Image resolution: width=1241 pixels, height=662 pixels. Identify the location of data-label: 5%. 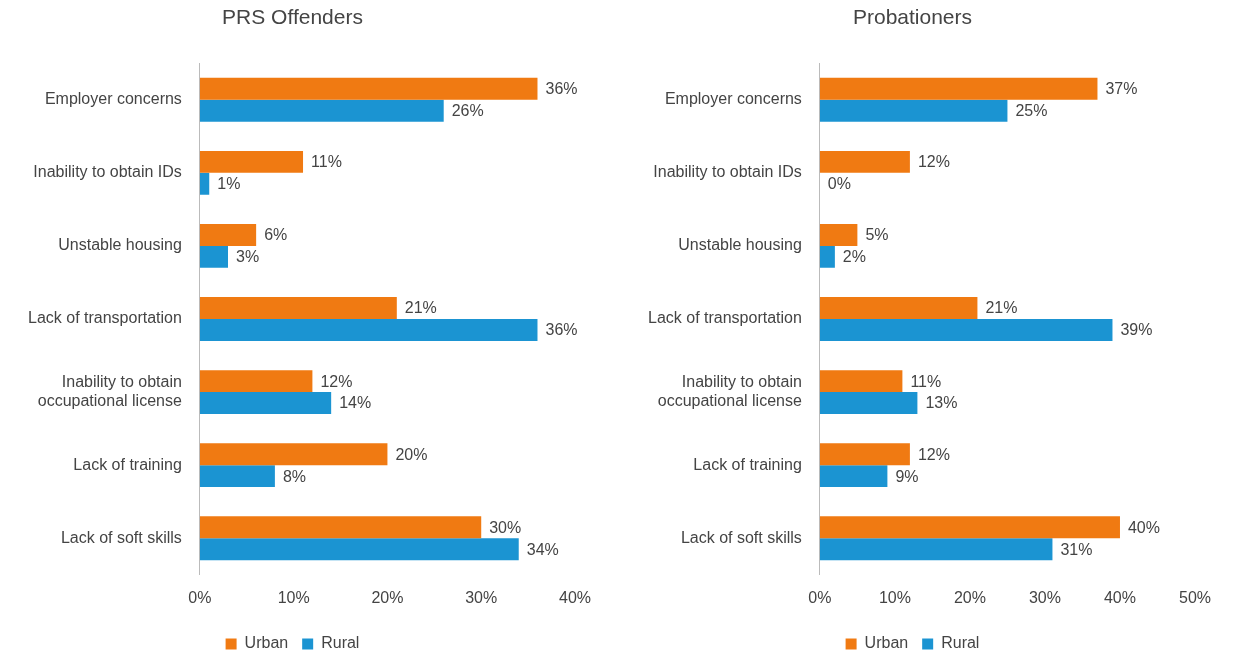
(877, 235).